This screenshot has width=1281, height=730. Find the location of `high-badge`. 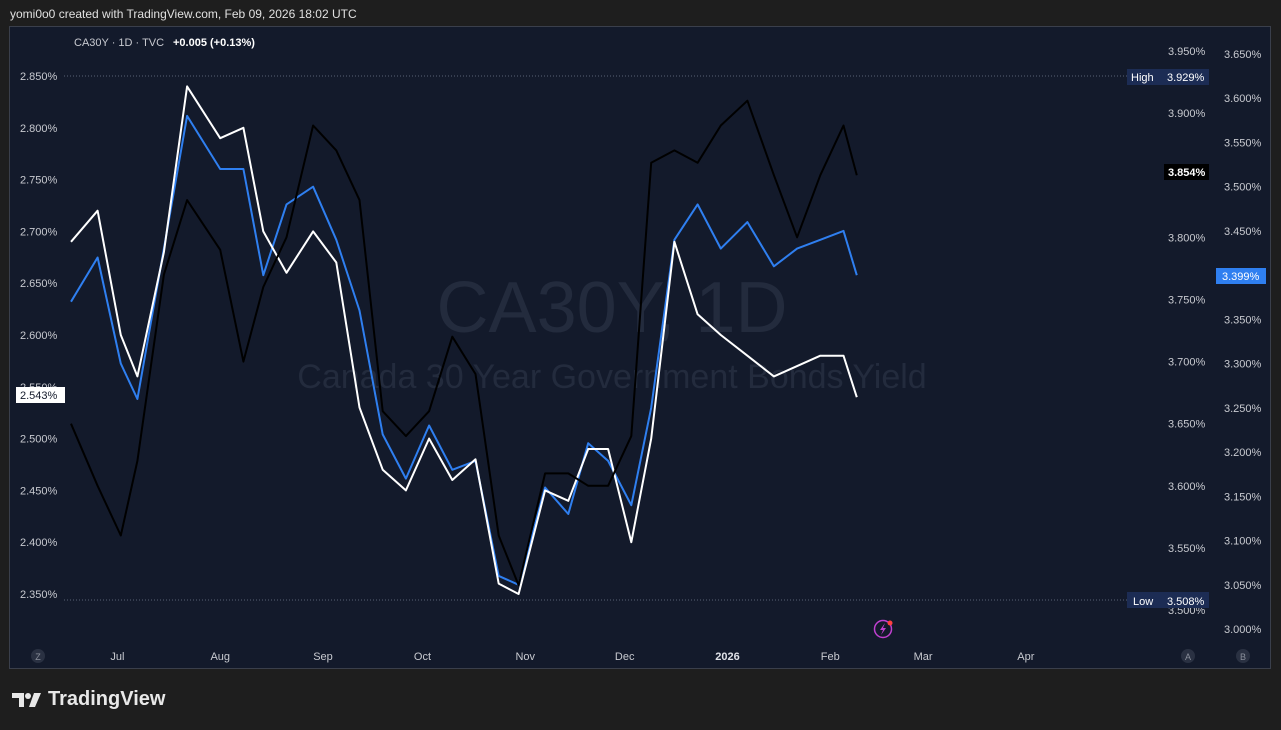

high-badge is located at coordinates (1168, 77).